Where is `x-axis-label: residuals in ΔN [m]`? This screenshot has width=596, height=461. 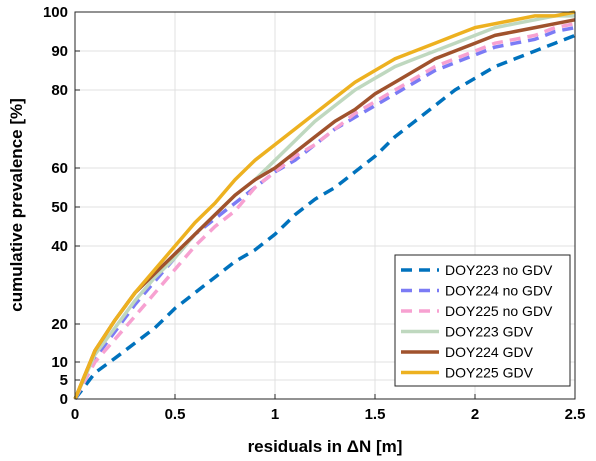
x-axis-label: residuals in ΔN [m] is located at coordinates (325, 446).